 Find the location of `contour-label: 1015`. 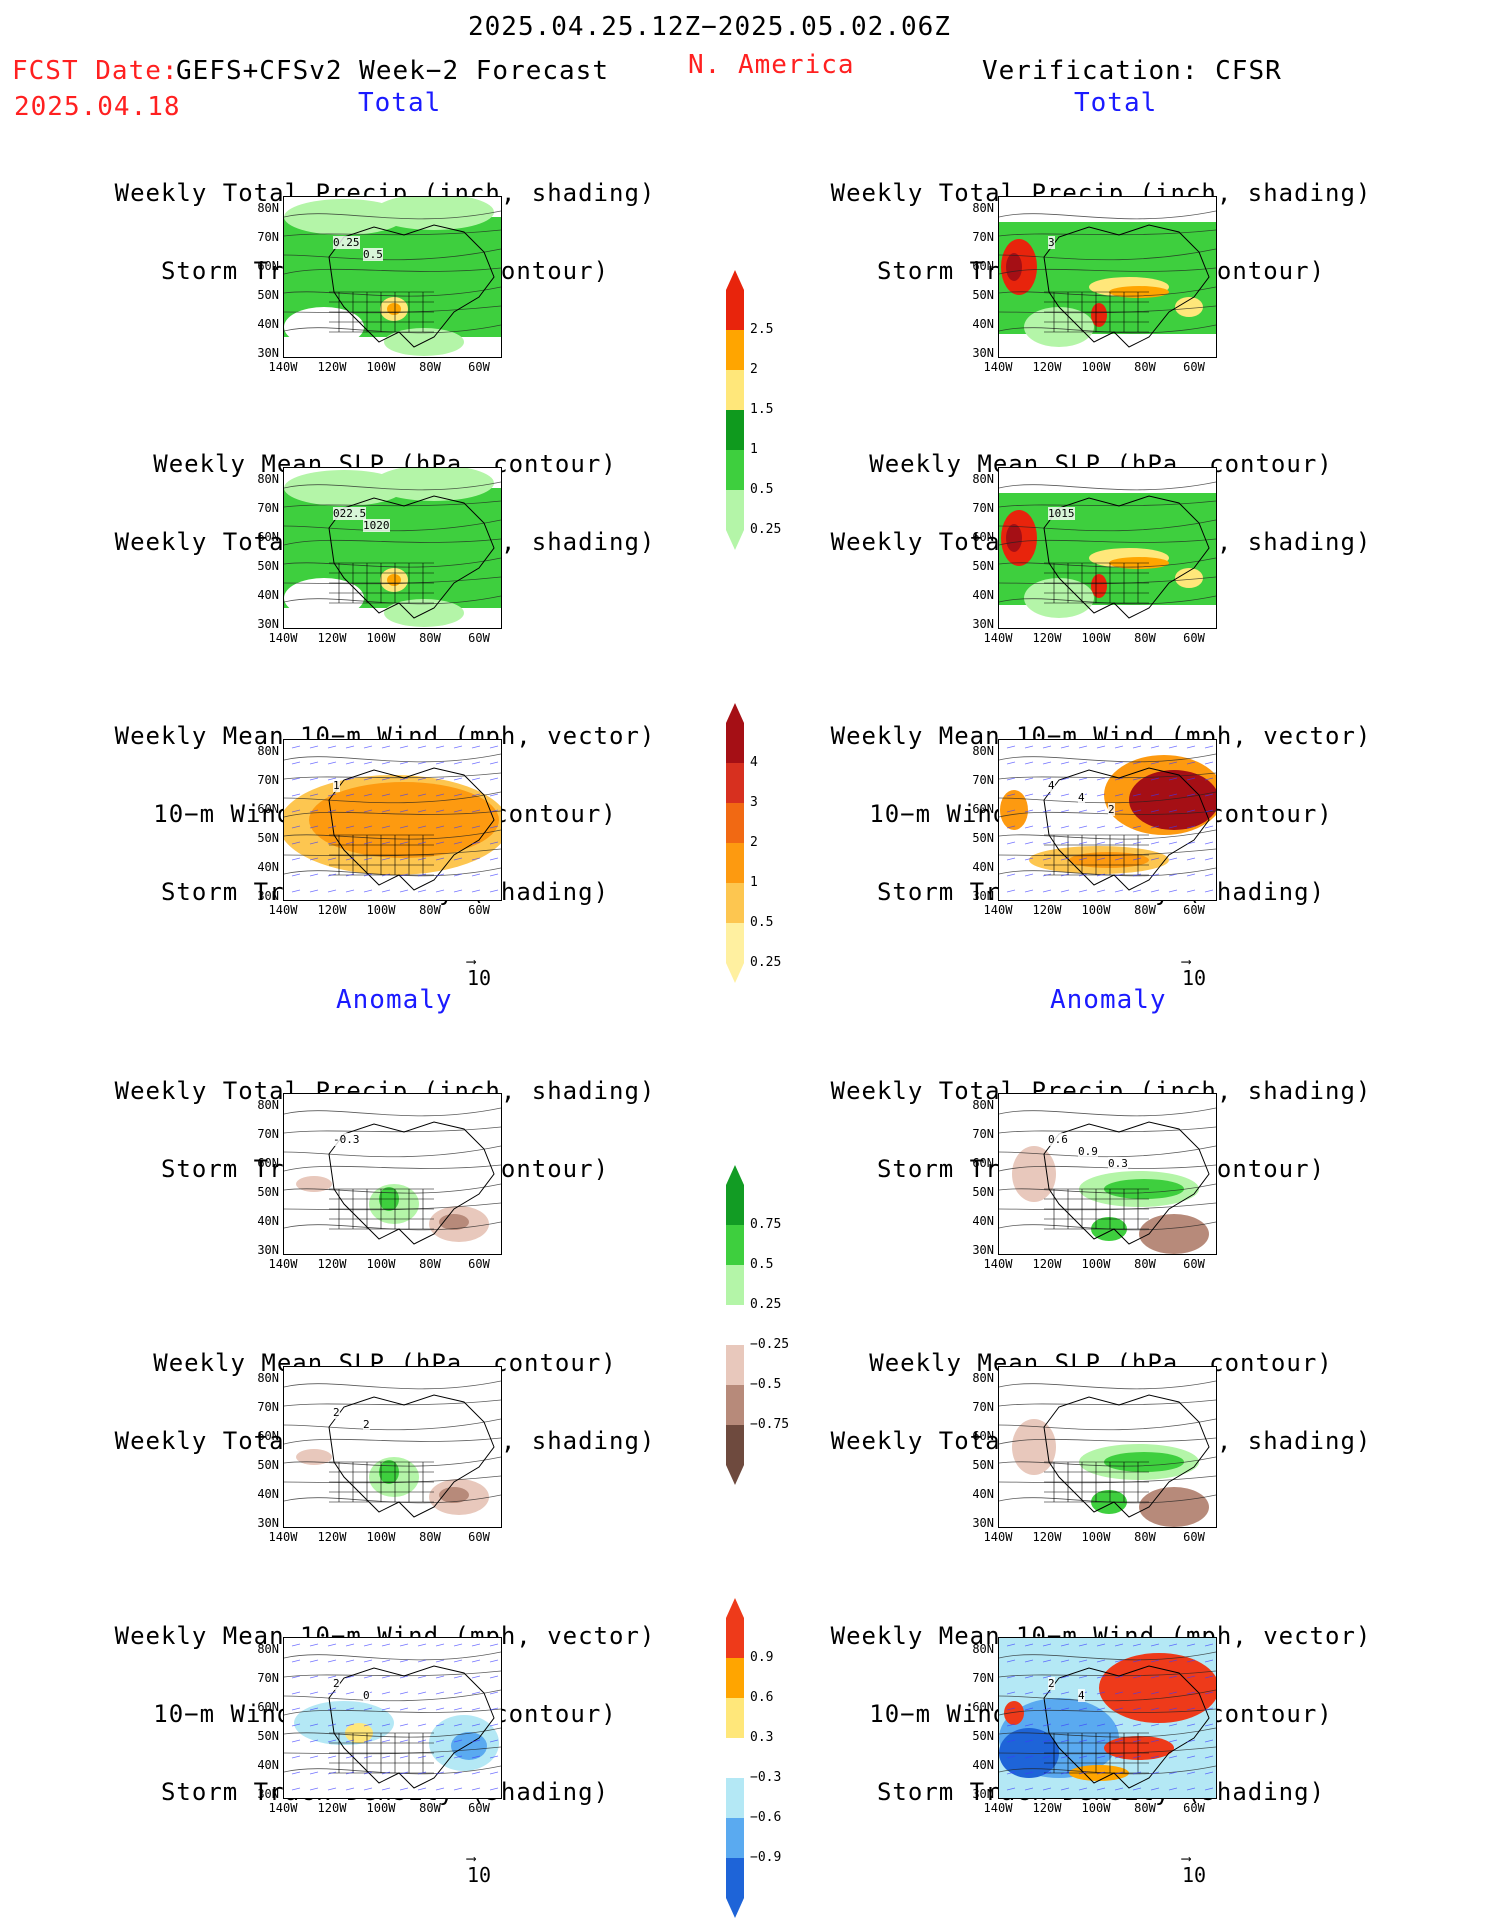

contour-label: 1015 is located at coordinates (1061, 513).